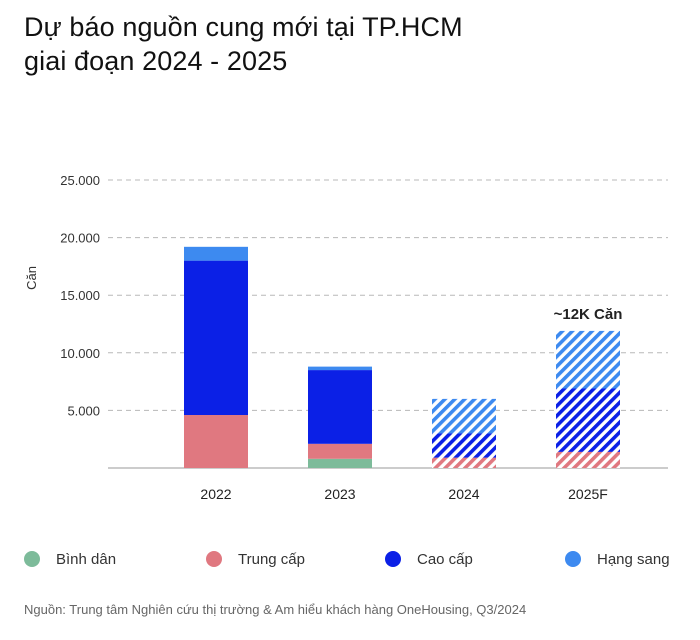  I want to click on legend-item-hang-sang: Hạng sang, so click(617, 559).